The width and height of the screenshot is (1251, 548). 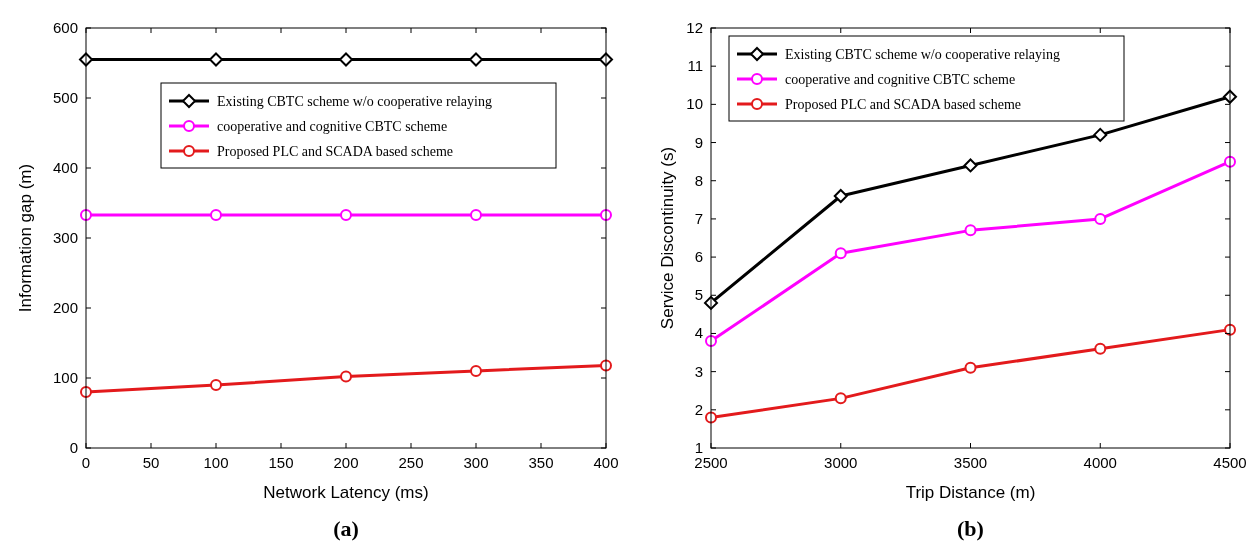 What do you see at coordinates (698, 409) in the screenshot?
I see `y-tick-label: 2` at bounding box center [698, 409].